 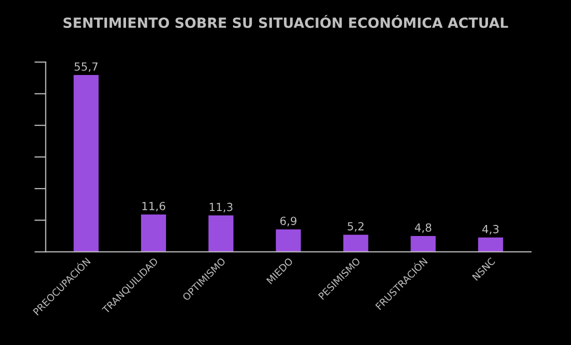 I want to click on data-label: 11,3, so click(x=221, y=207).